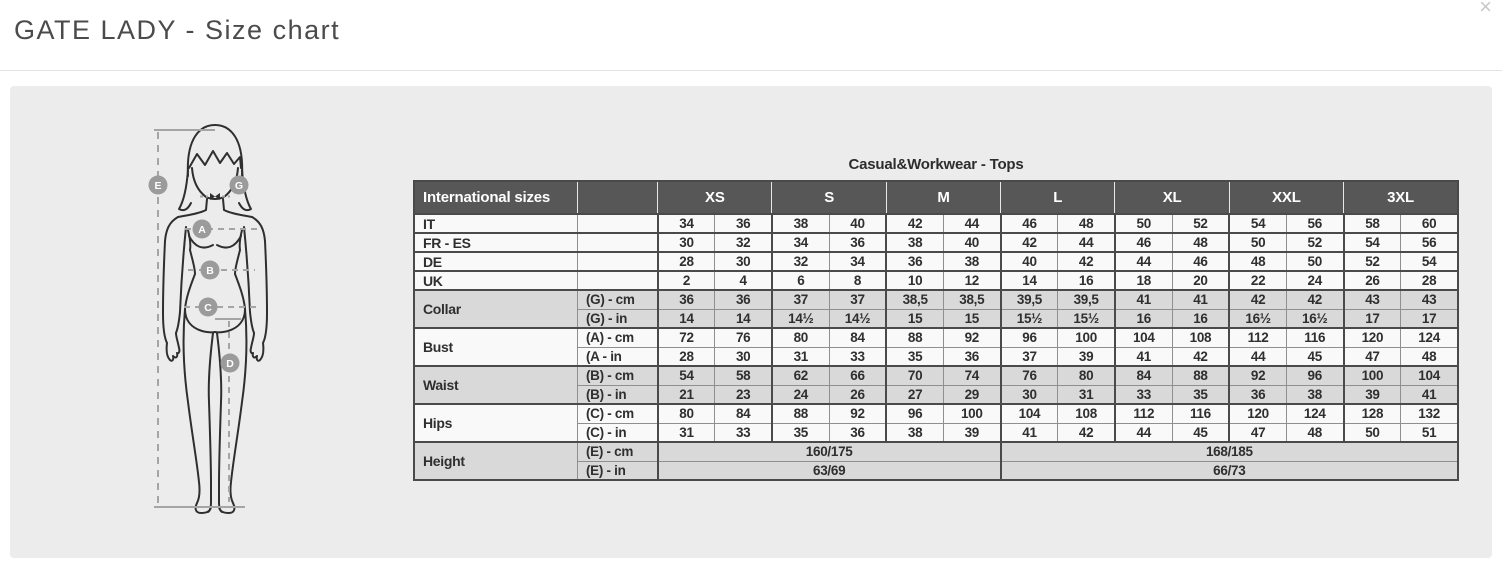 The width and height of the screenshot is (1502, 568). What do you see at coordinates (715, 197) in the screenshot?
I see `size-column-header: XS` at bounding box center [715, 197].